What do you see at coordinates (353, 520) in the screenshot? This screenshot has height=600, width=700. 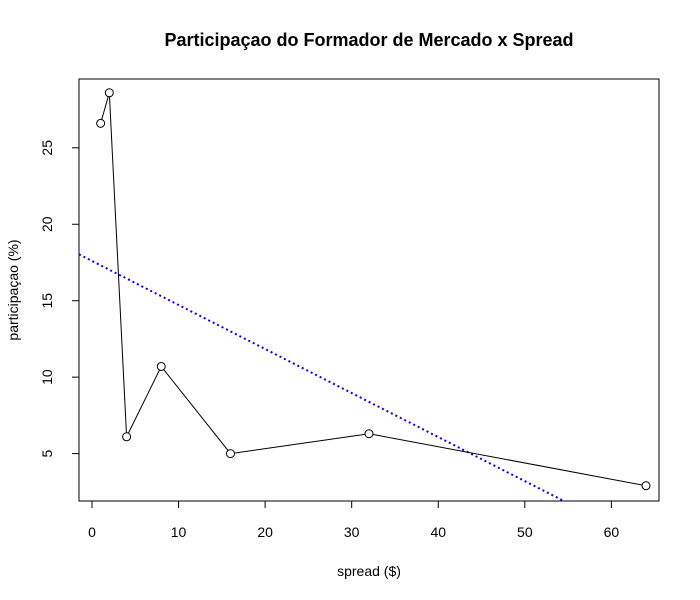 I see `x-axis: 0 10 20 30 40 50 60` at bounding box center [353, 520].